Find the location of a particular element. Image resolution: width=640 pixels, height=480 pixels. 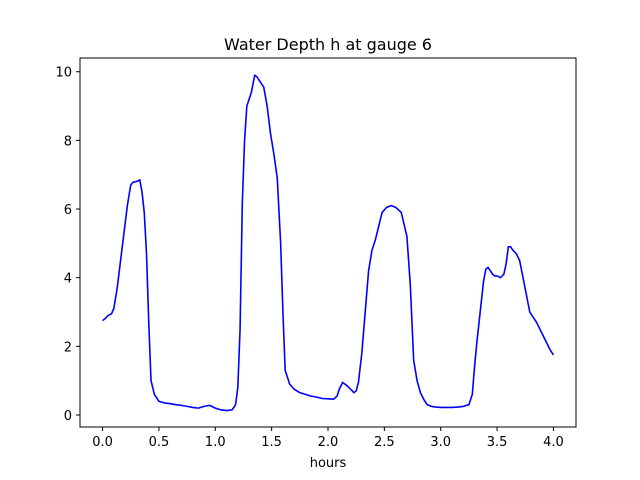

y-tick-label: 0 is located at coordinates (68, 416).